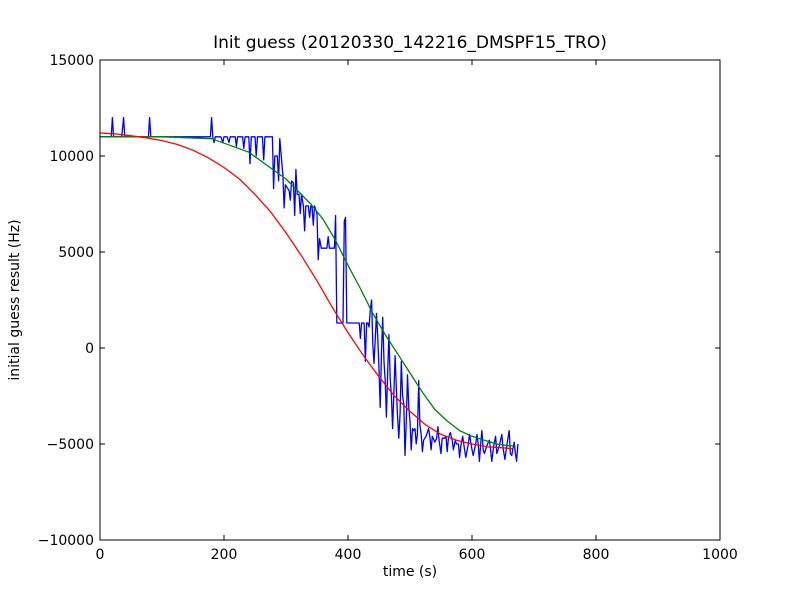 The height and width of the screenshot is (600, 800). What do you see at coordinates (76, 253) in the screenshot?
I see `y-tick-label: 5000` at bounding box center [76, 253].